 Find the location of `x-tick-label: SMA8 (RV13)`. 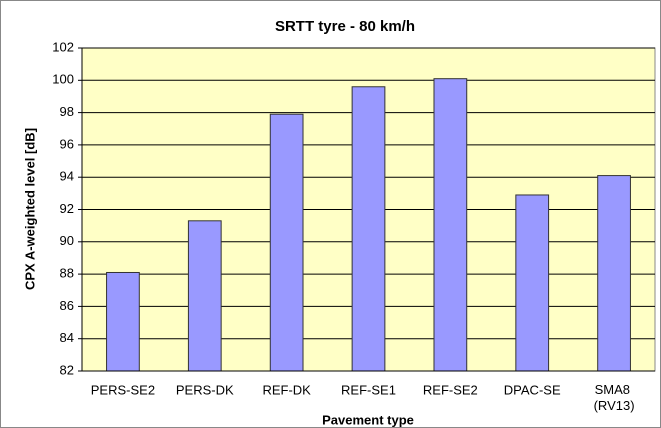

x-tick-label: SMA8 (RV13) is located at coordinates (614, 397).